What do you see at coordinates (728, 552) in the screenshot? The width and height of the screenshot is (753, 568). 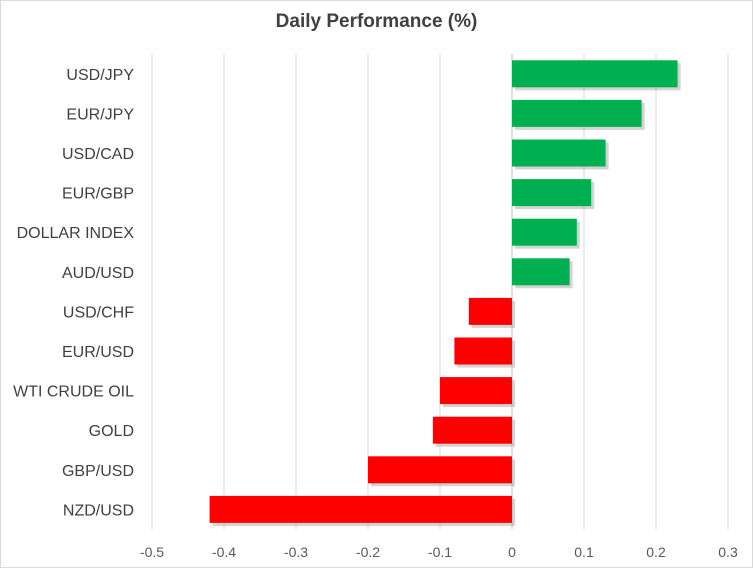 I see `x-tick-label: 0.3` at bounding box center [728, 552].